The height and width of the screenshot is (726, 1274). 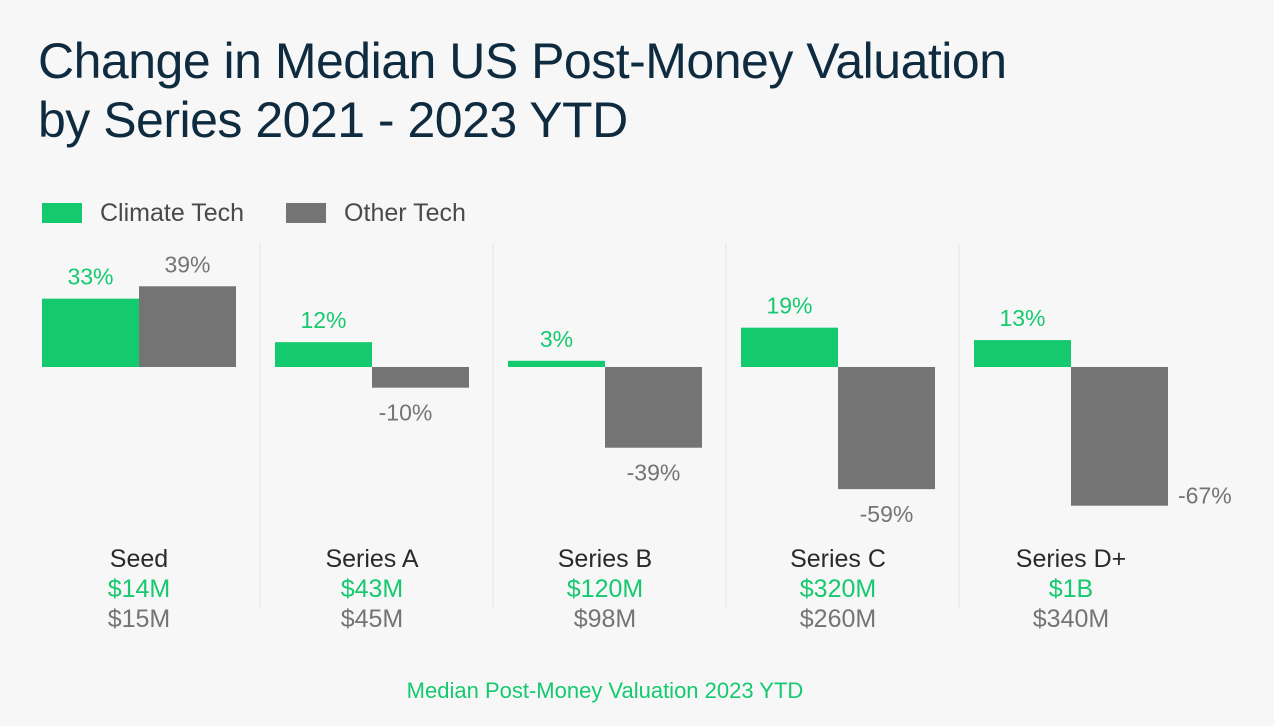 What do you see at coordinates (187, 264) in the screenshot?
I see `data-label-other-tech-seed: 39%` at bounding box center [187, 264].